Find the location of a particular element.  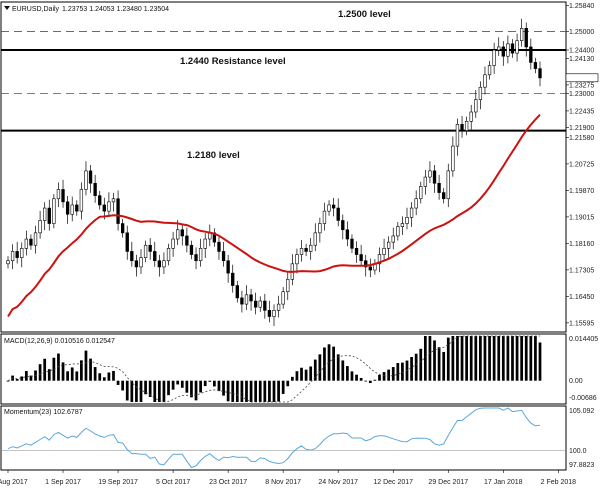

dropdown-icon is located at coordinates (7, 8).